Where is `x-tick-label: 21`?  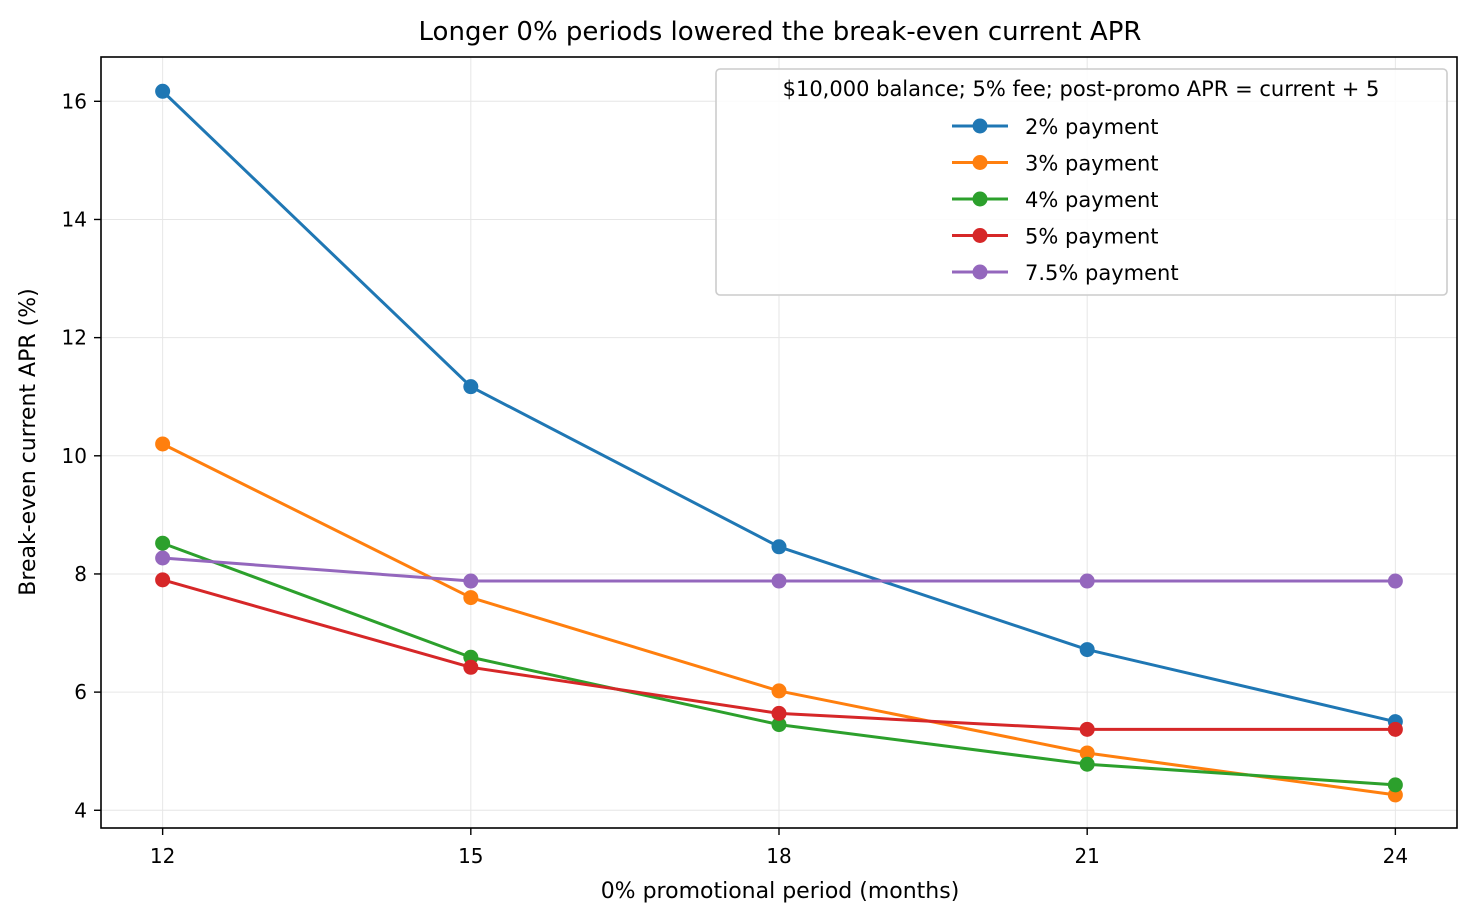 x-tick-label: 21 is located at coordinates (1086, 856).